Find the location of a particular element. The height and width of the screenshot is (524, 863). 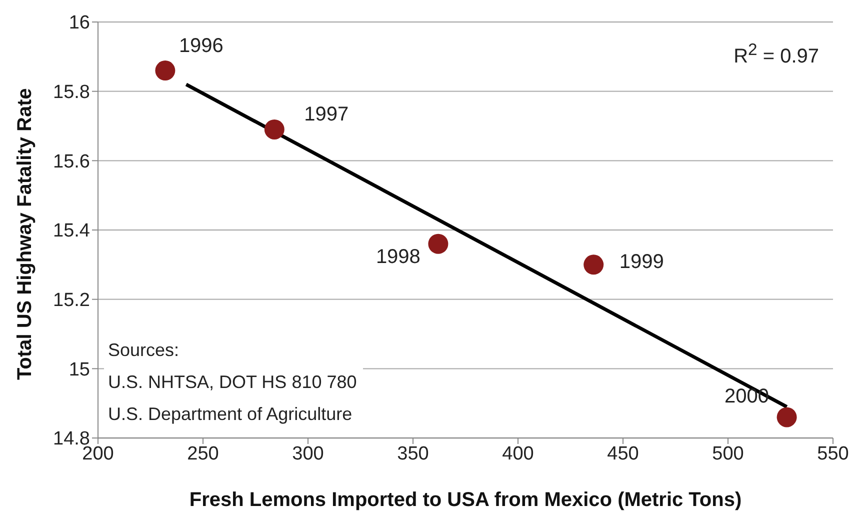

x-axis-title: Fresh Lemons Imported to USA from Mexico (Metric Tons) is located at coordinates (465, 500).